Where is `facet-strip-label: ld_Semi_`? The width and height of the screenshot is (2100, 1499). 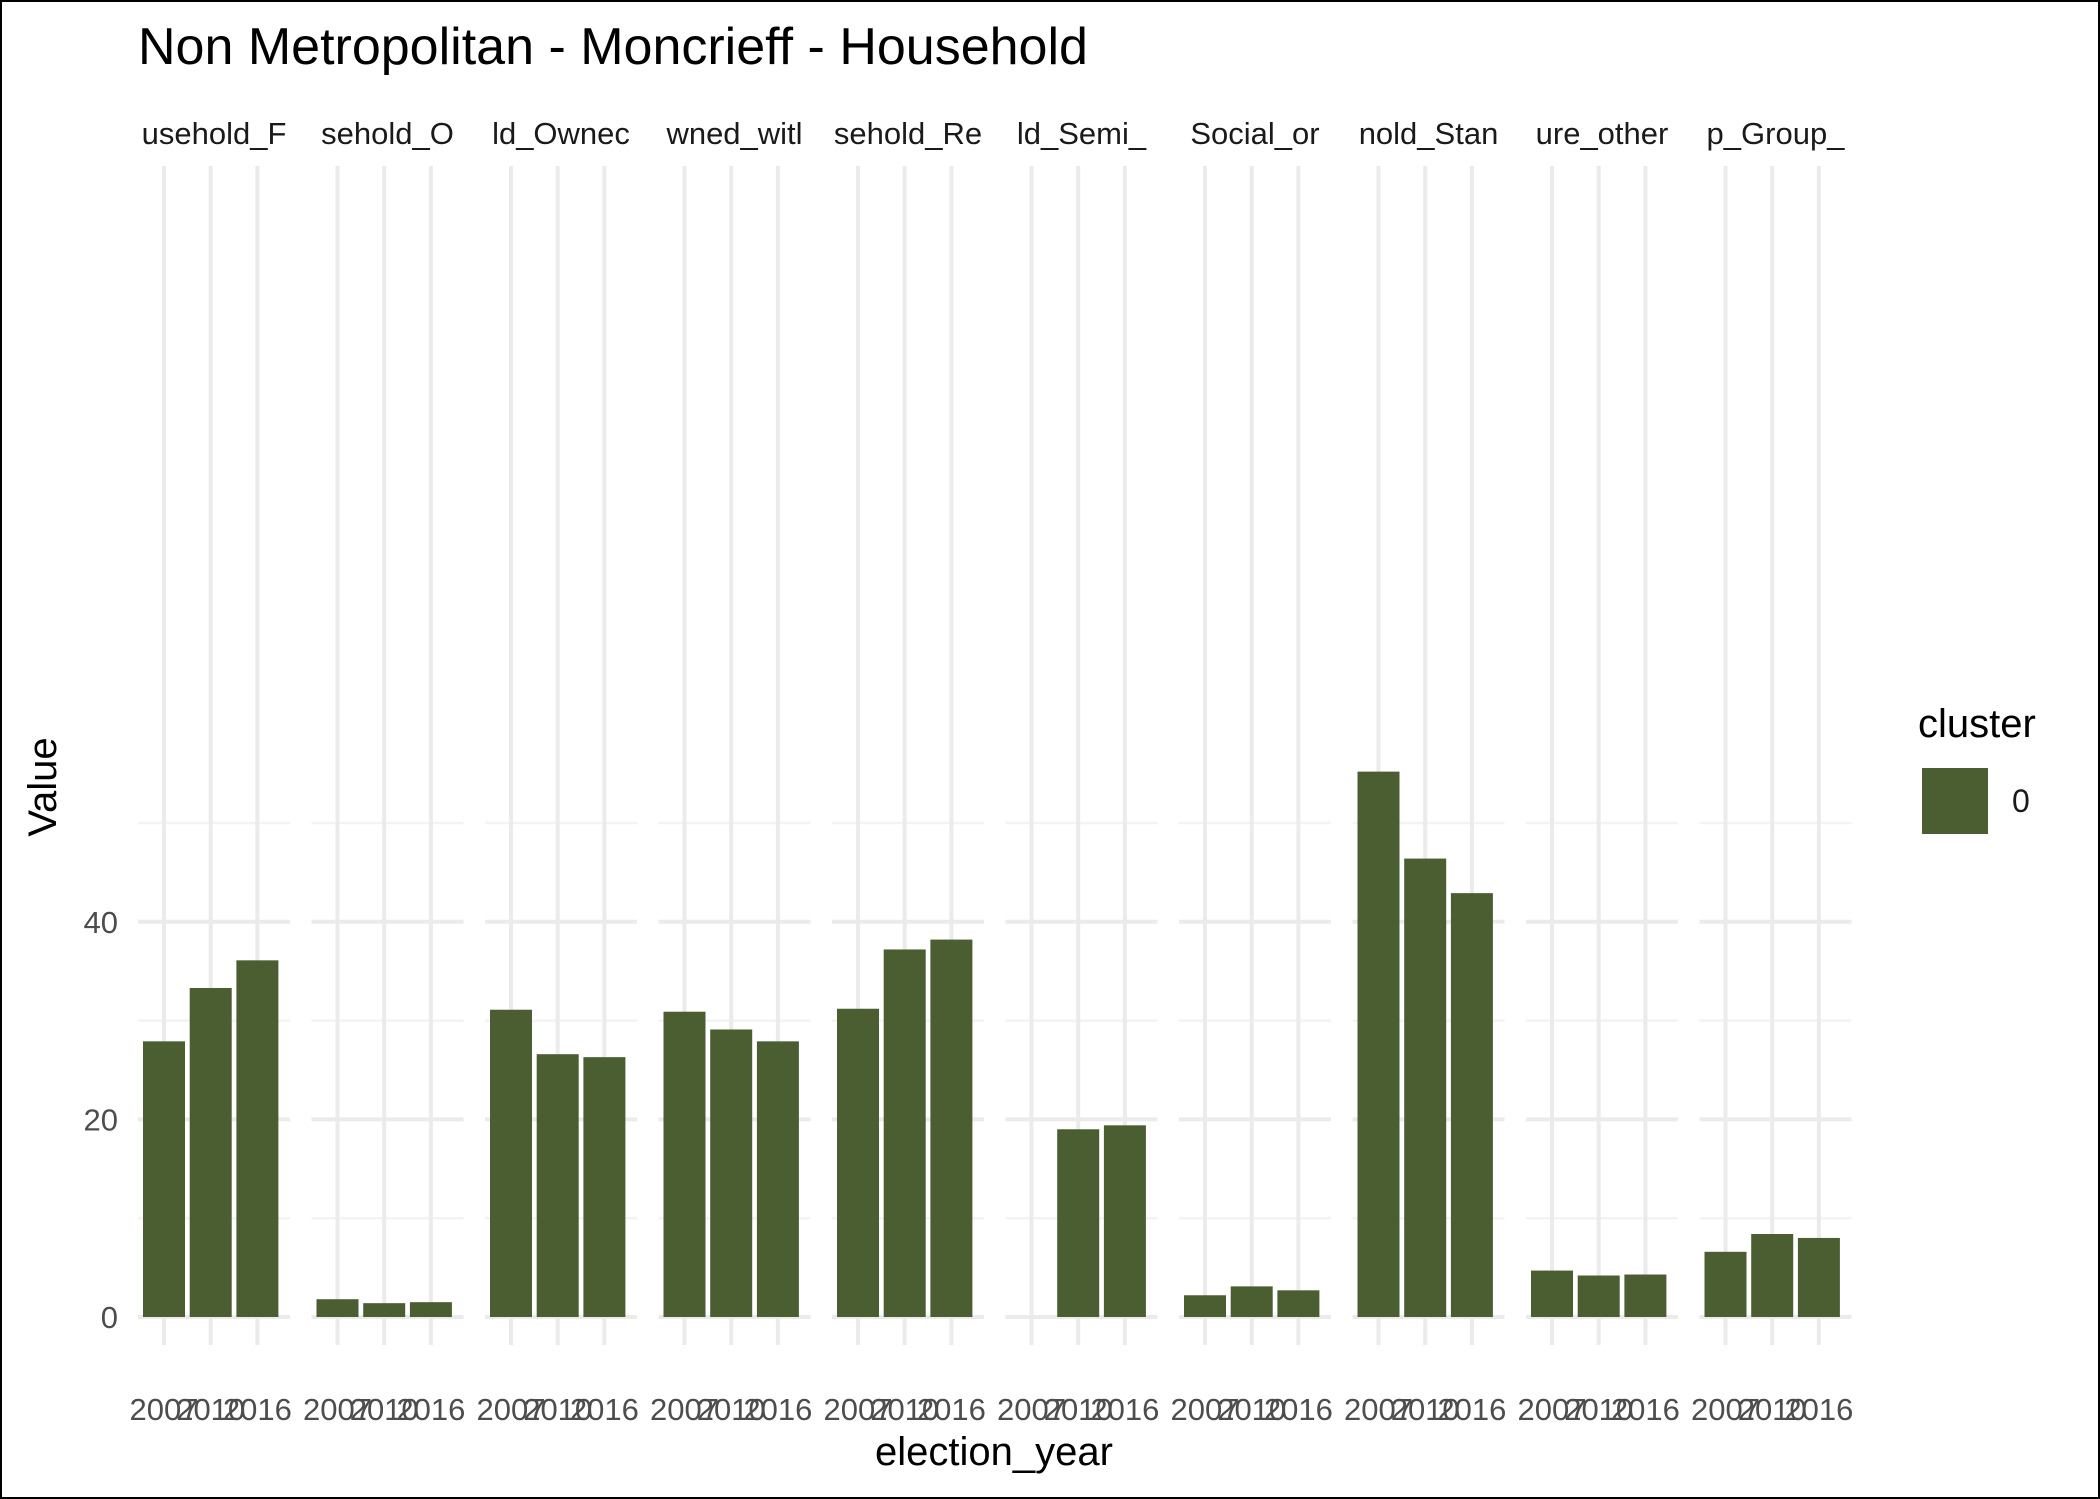 facet-strip-label: ld_Semi_ is located at coordinates (1082, 133).